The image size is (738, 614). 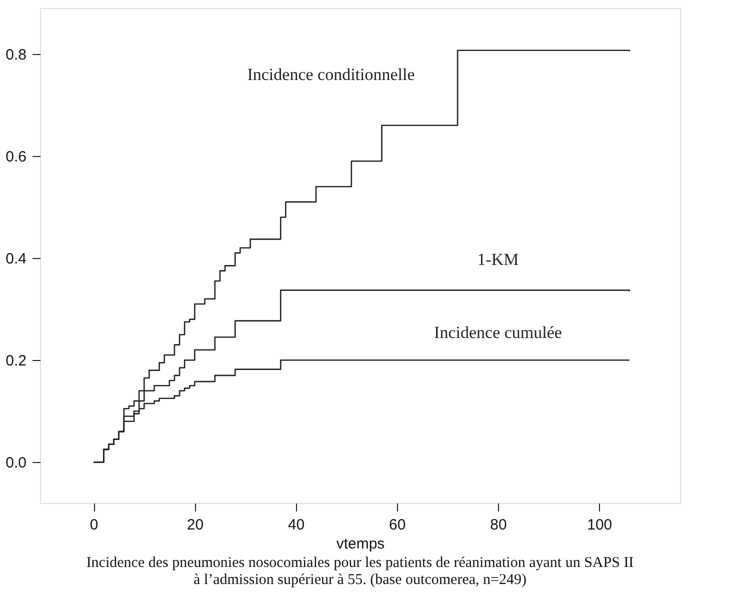 What do you see at coordinates (296, 525) in the screenshot?
I see `x-tick-label: 40` at bounding box center [296, 525].